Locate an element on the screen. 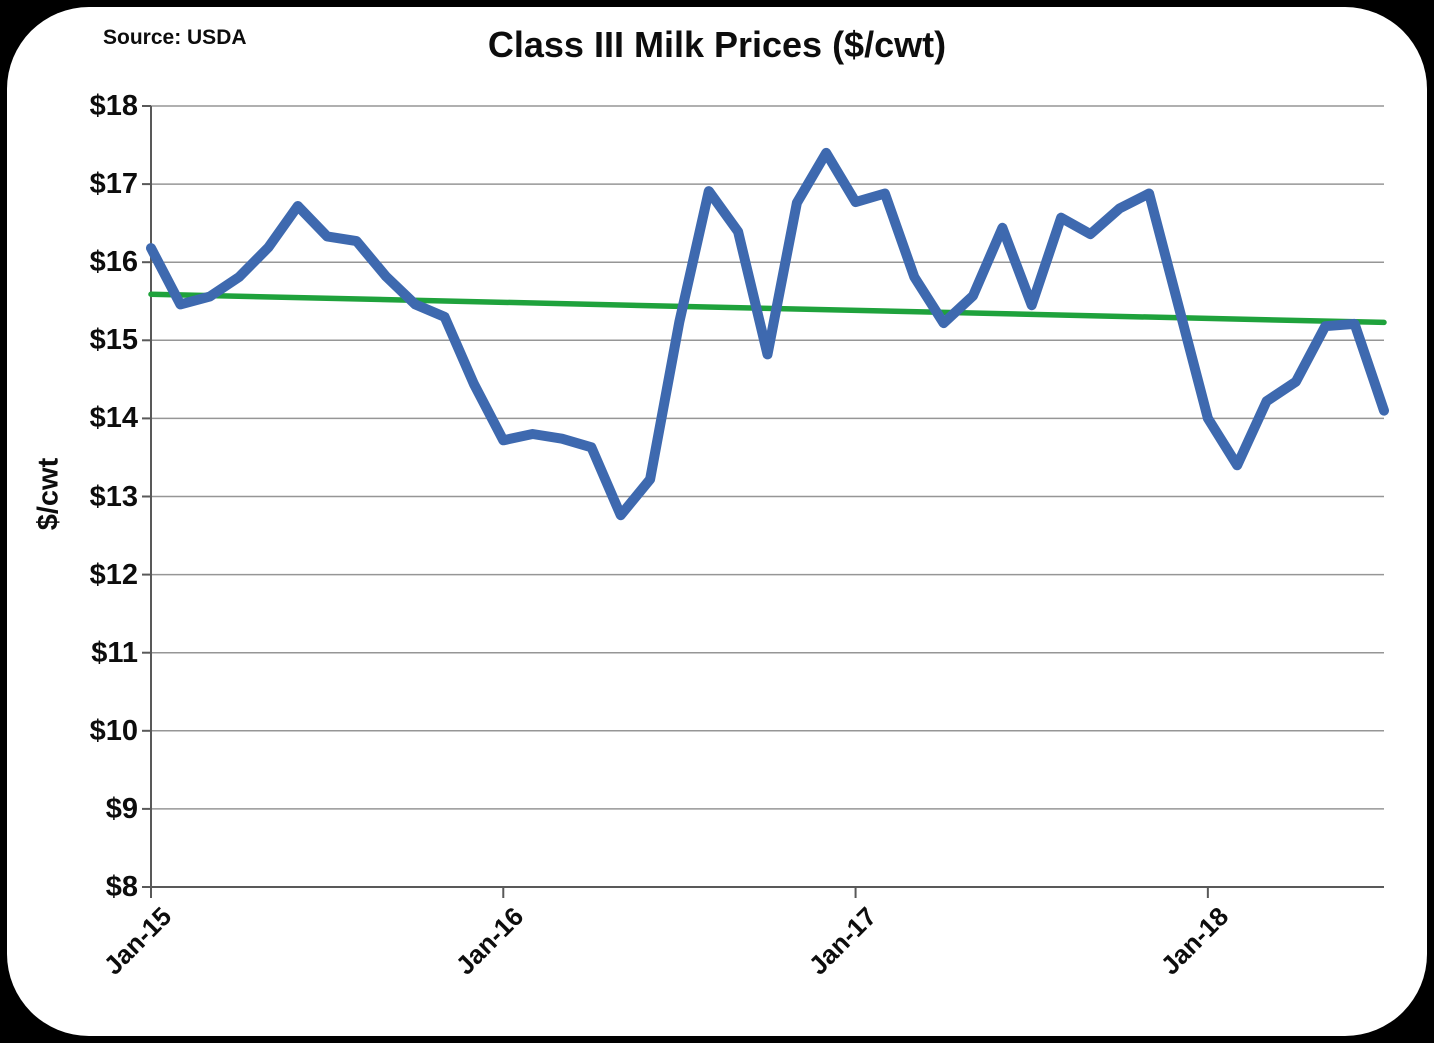 The height and width of the screenshot is (1043, 1434). y-axis-tick-labels: $8 $9 $10 $11 $12 $13 $14 $15 $16 $17 $18 is located at coordinates (69, 521).